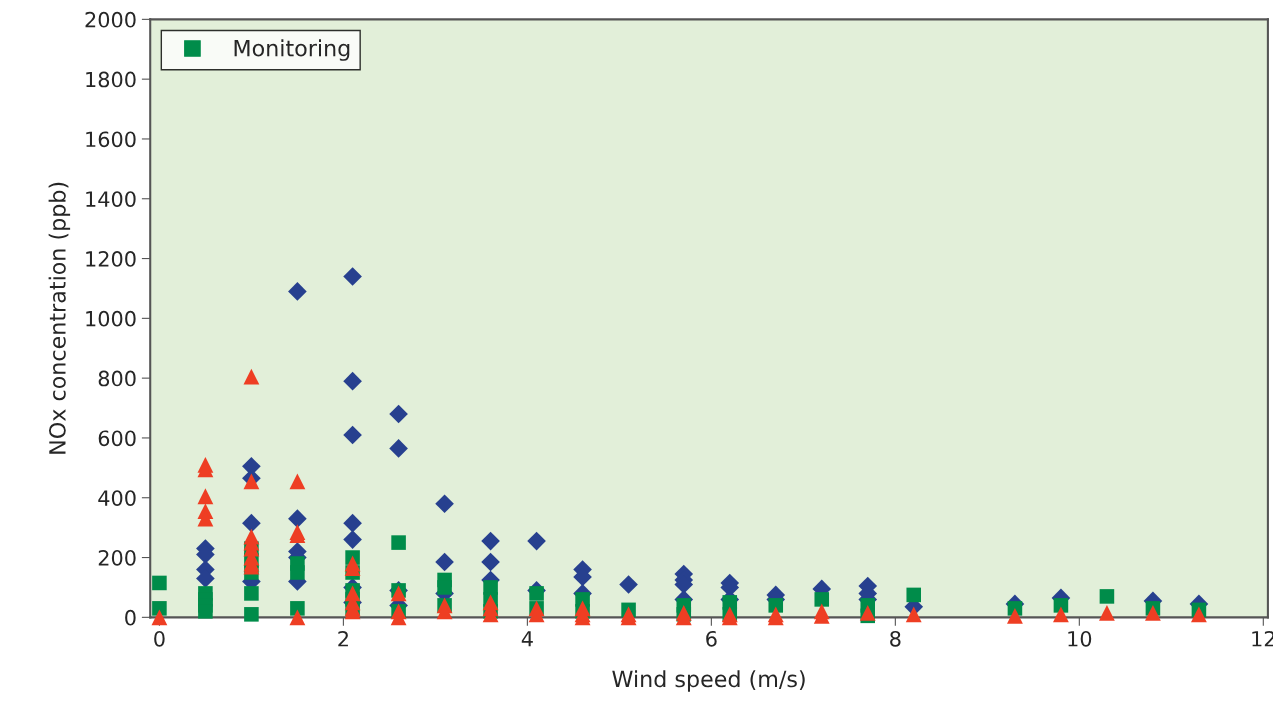 Image resolution: width=1273 pixels, height=717 pixels. What do you see at coordinates (111, 79) in the screenshot?
I see `y-tick-label: 1800` at bounding box center [111, 79].